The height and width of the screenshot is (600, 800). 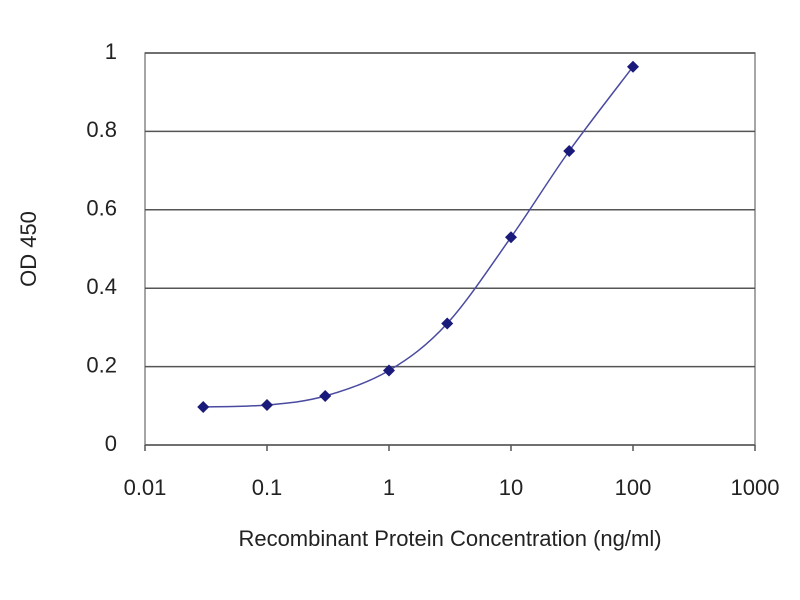 I want to click on y-tick-label: 0.6, so click(x=101, y=208).